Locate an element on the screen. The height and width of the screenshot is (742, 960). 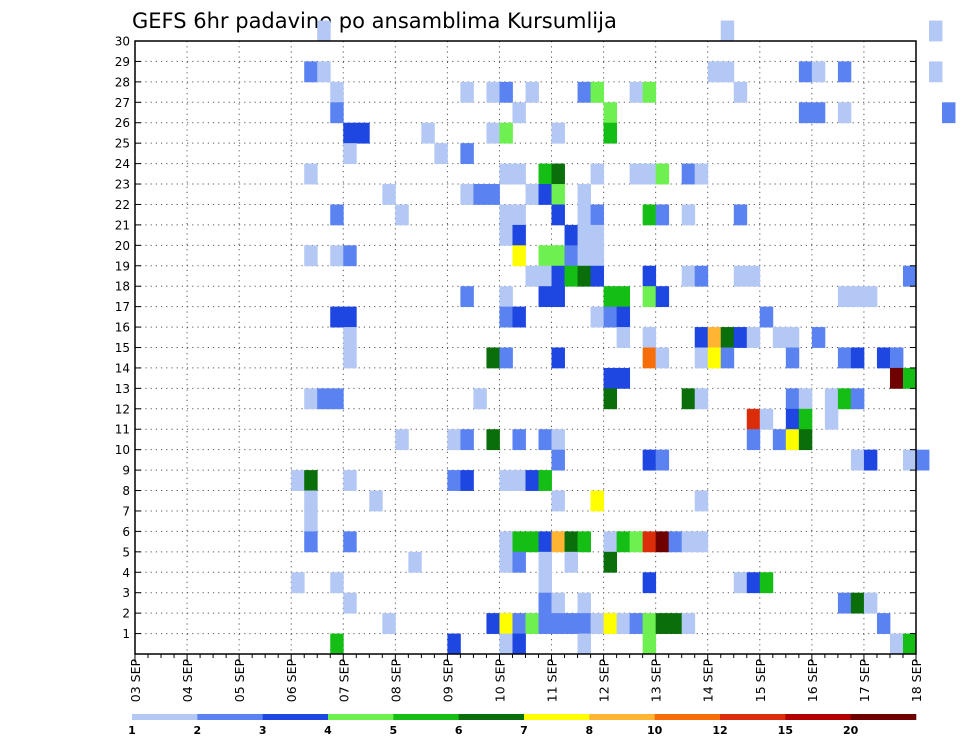
y-tick-label: 18 is located at coordinates (122, 287).